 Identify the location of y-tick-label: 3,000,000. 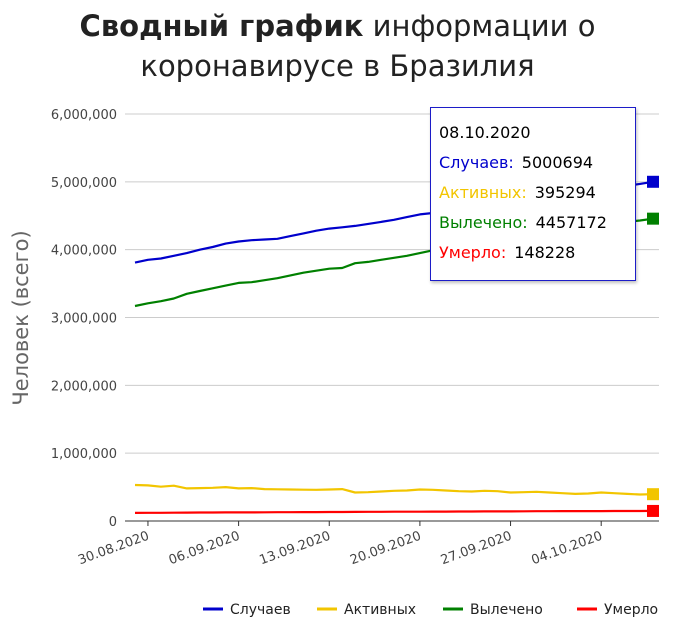
(84, 319).